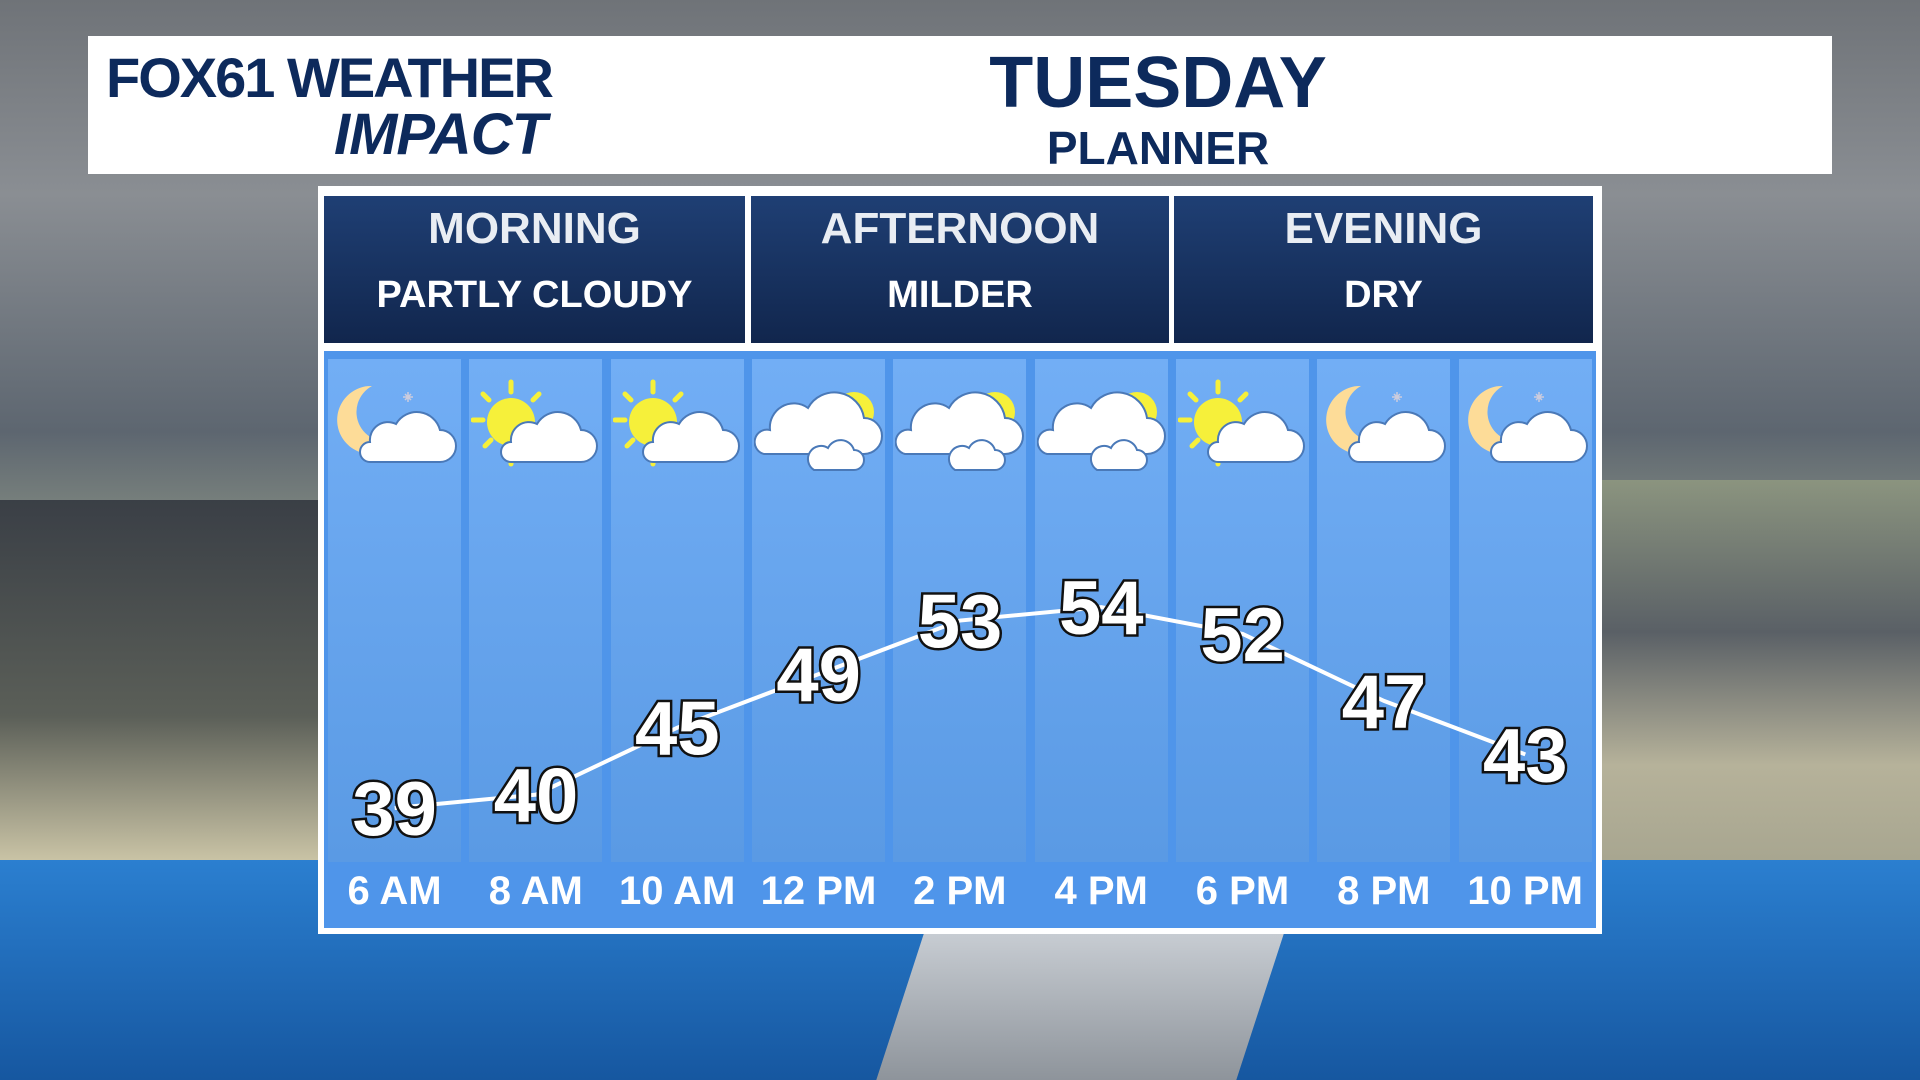 The height and width of the screenshot is (1080, 1920). Describe the element at coordinates (160, 680) in the screenshot. I see `background-city-left` at that location.